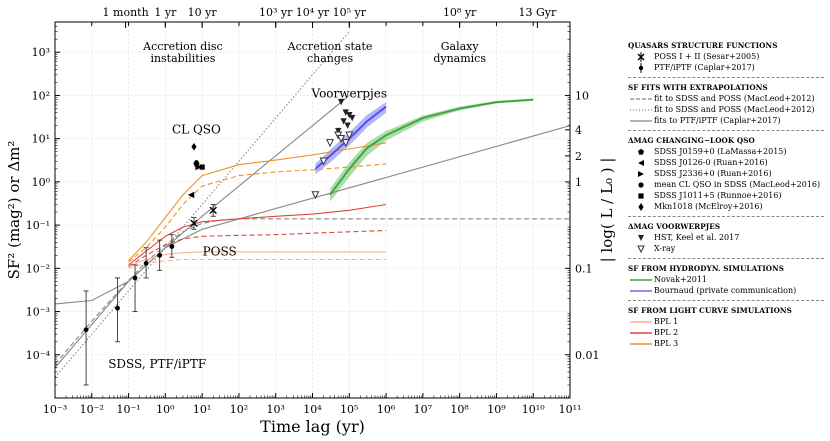 The height and width of the screenshot is (441, 830). What do you see at coordinates (349, 93) in the screenshot?
I see `annotation: Voorwerpjes` at bounding box center [349, 93].